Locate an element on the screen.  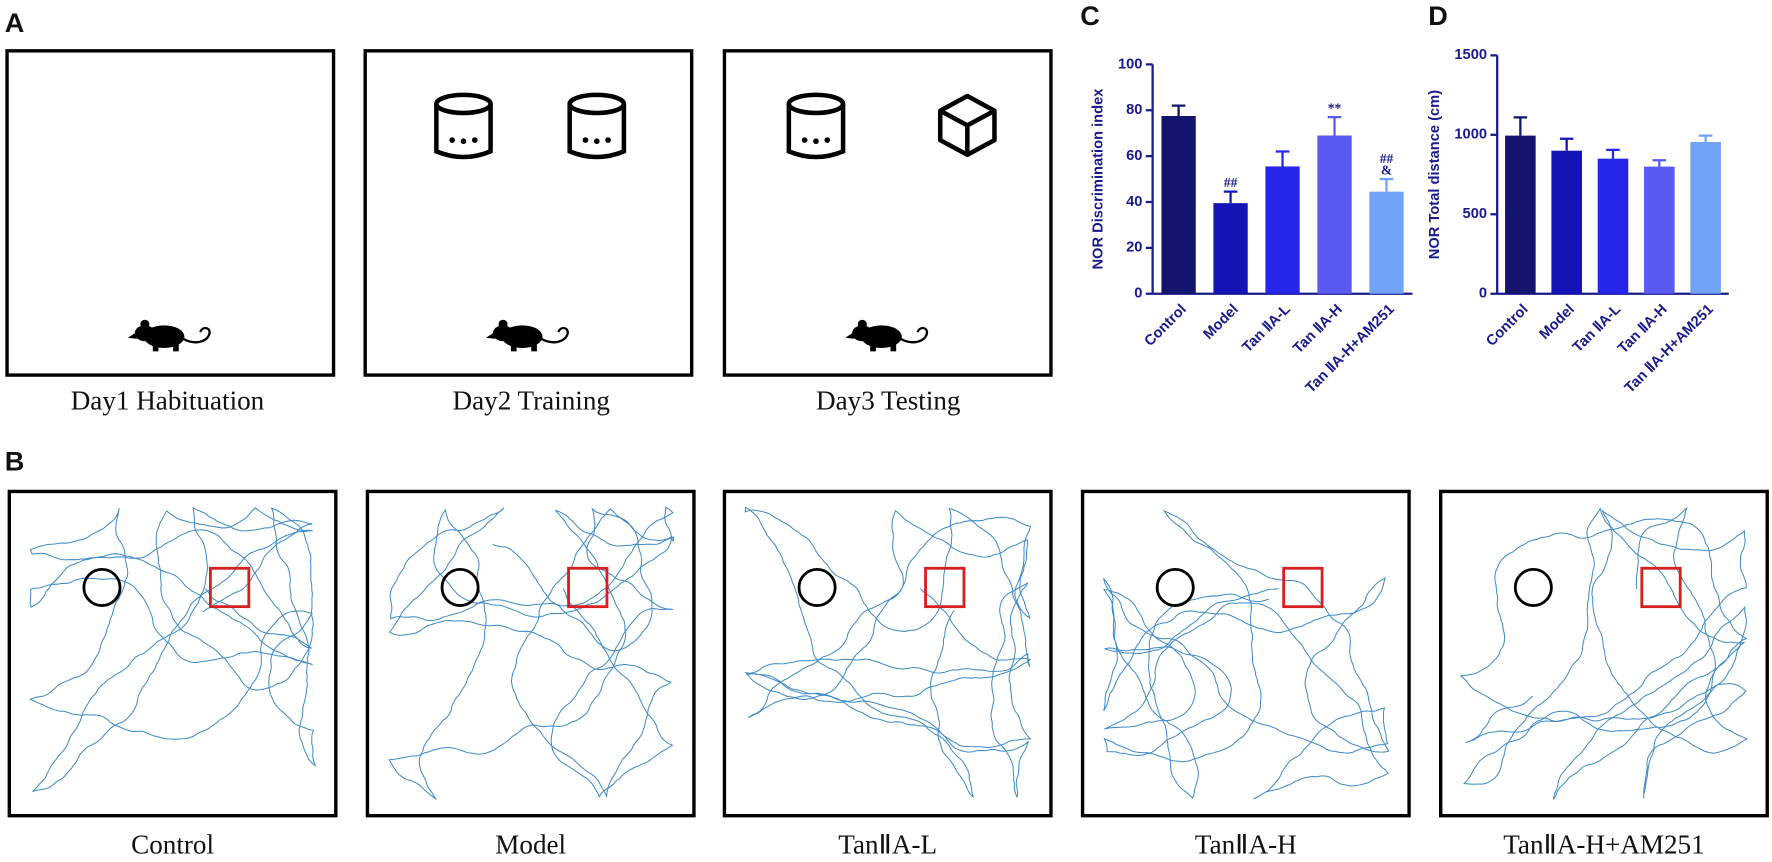
y-tick-label: 80 is located at coordinates (1134, 110).